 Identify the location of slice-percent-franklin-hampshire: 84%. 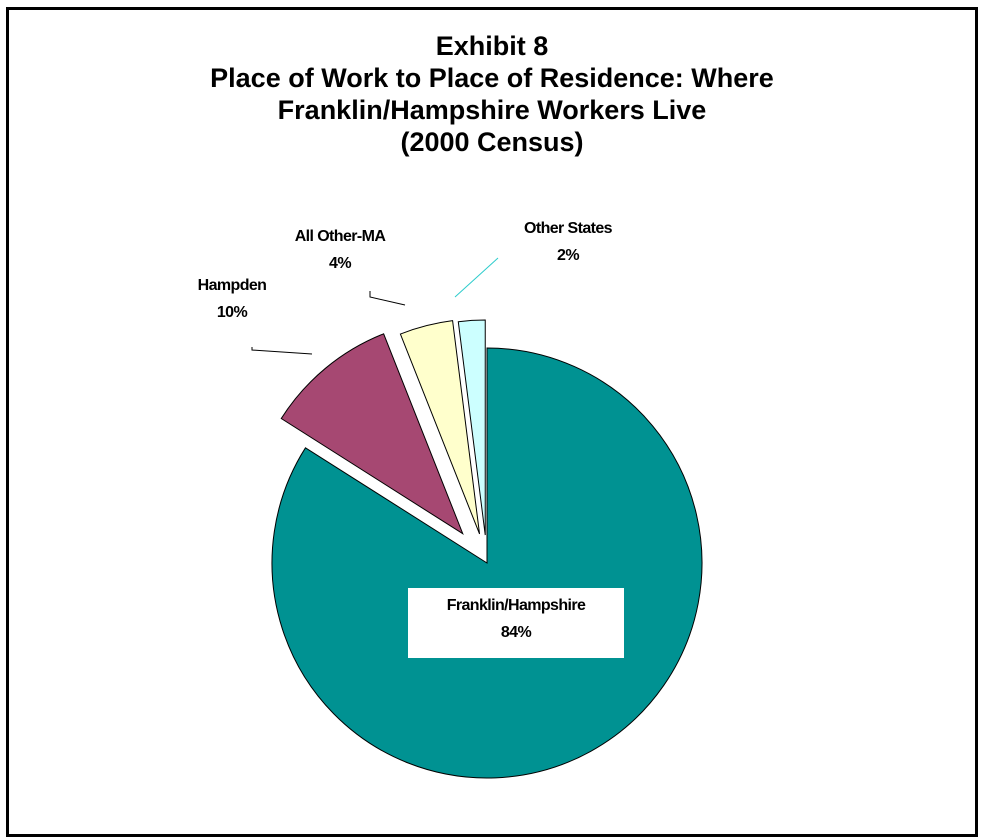
(516, 632).